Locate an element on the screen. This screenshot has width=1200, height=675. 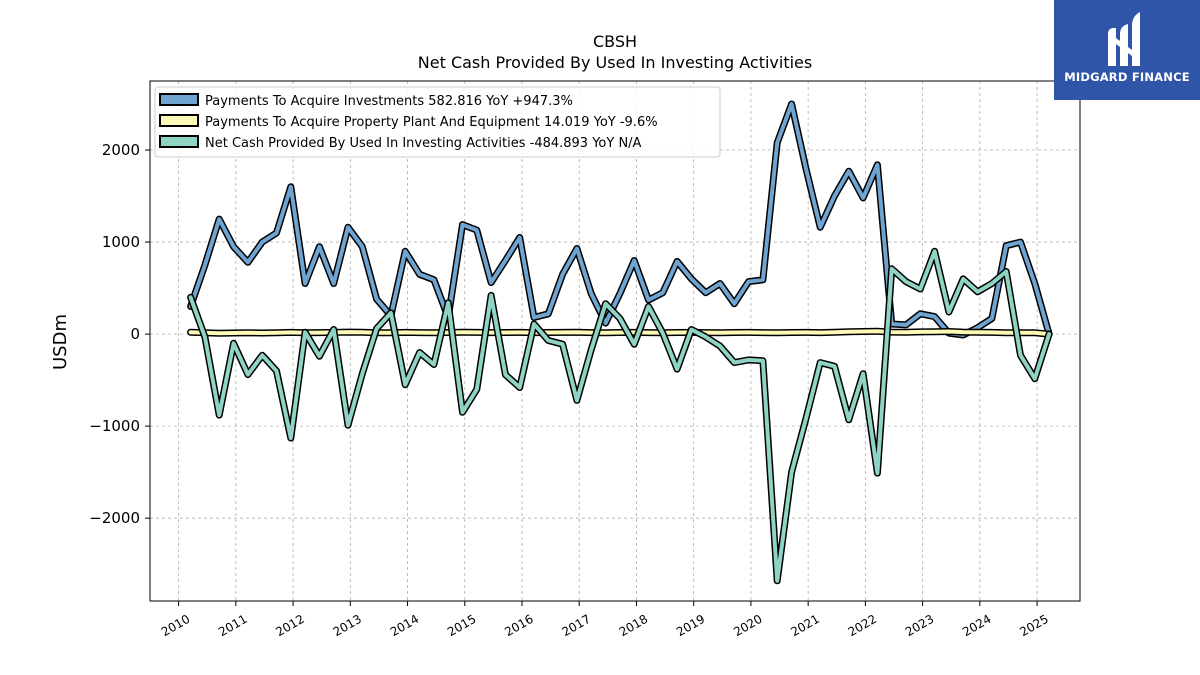
y-tick-label: 2000 is located at coordinates (121, 150).